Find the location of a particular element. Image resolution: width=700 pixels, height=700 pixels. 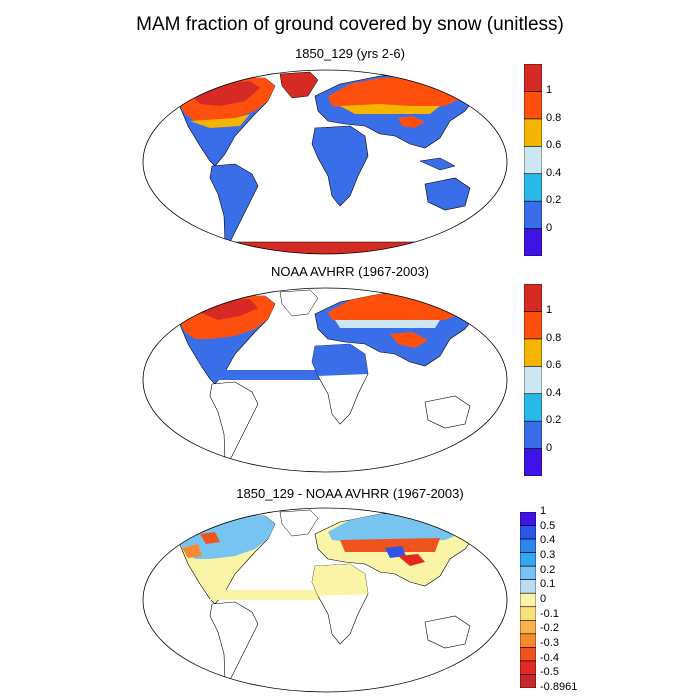

north-america-diff-west is located at coordinates (192, 551).